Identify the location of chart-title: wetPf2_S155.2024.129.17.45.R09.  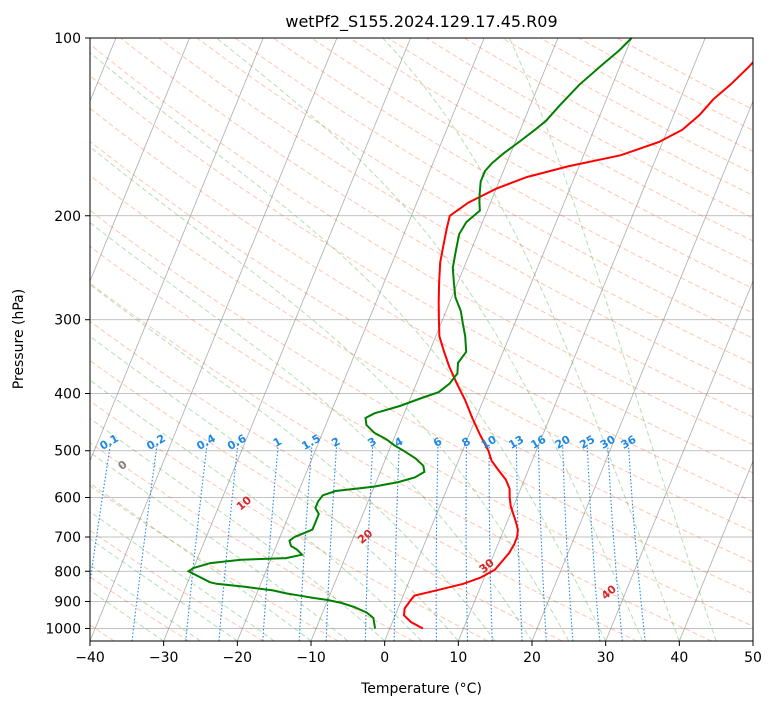
(421, 22).